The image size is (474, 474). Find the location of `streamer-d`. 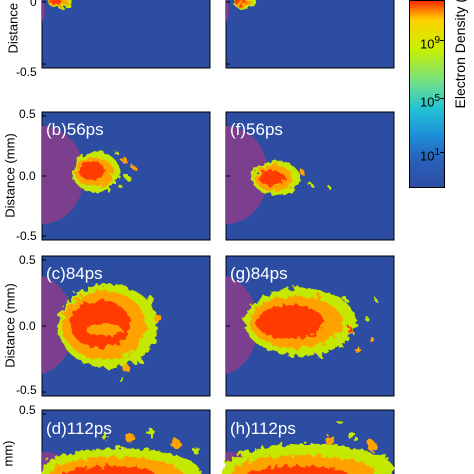

streamer-d is located at coordinates (120, 451).